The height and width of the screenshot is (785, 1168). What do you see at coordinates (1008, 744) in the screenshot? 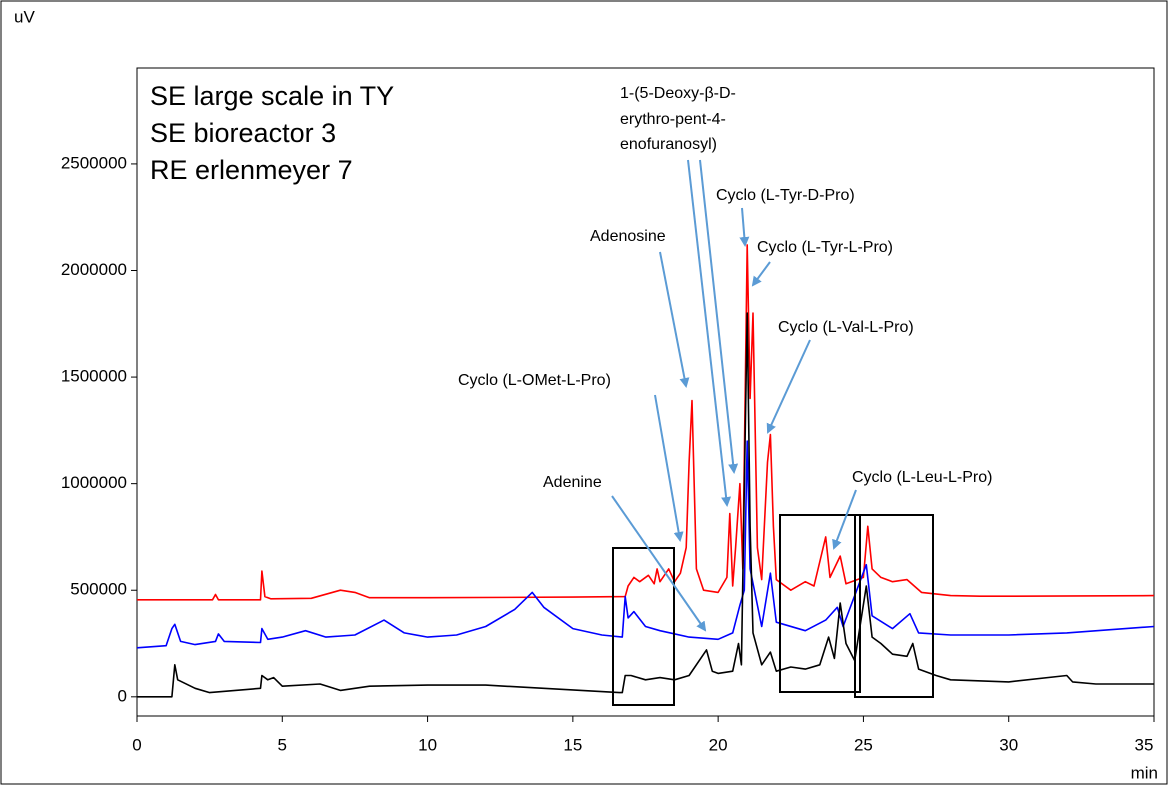
I see `x-tick-label: 30` at bounding box center [1008, 744].